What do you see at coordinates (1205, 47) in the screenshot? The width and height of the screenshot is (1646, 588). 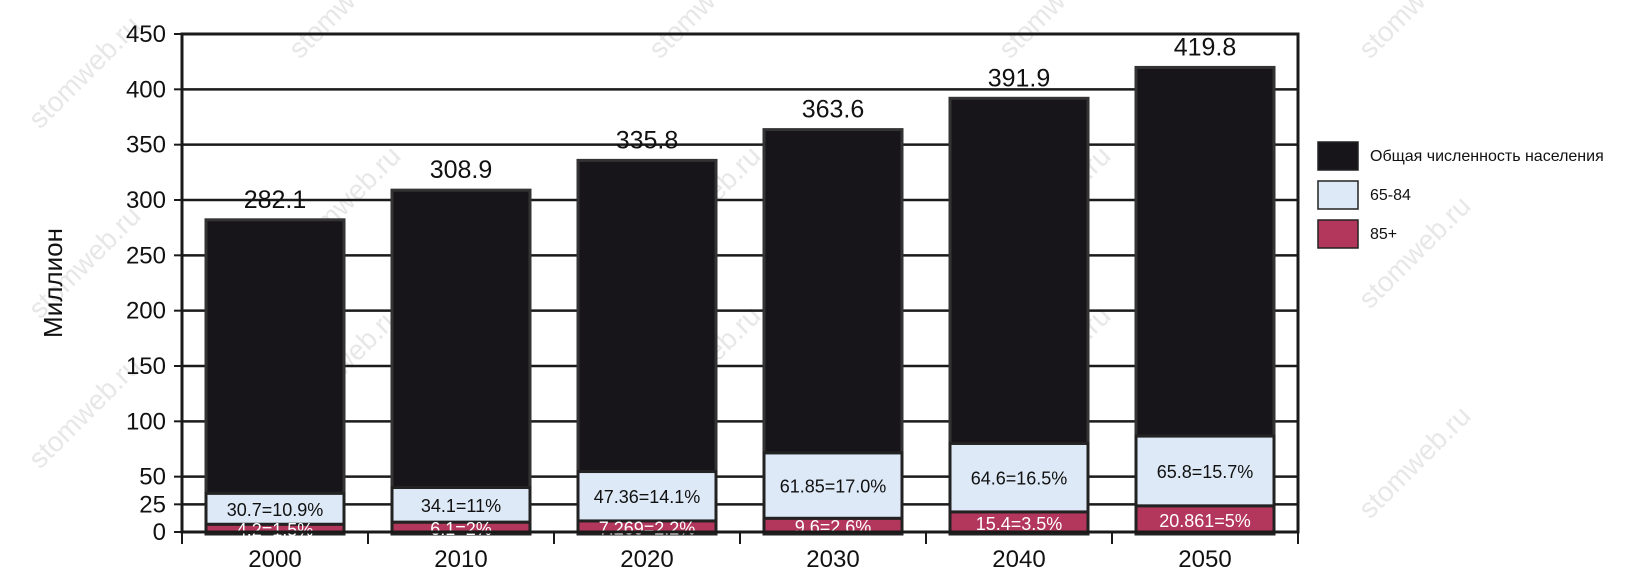 I see `total-value-label: 419.8` at bounding box center [1205, 47].